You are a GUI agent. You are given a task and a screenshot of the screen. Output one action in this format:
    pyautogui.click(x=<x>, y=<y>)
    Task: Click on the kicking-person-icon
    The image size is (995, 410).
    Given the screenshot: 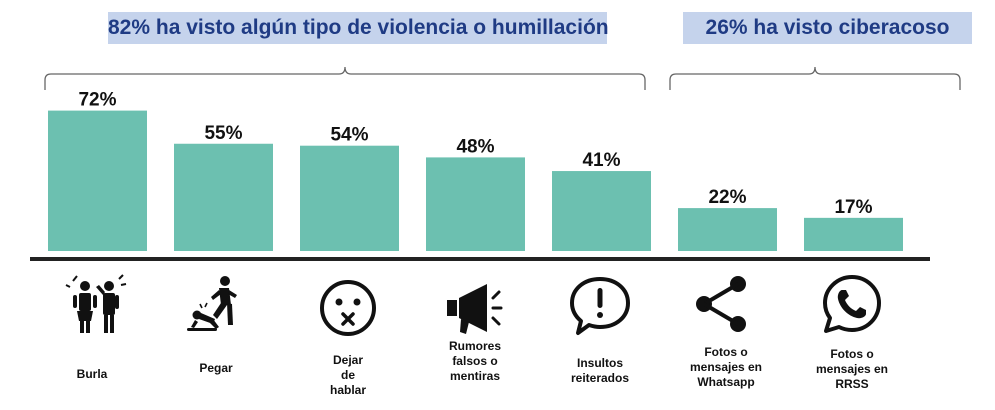 What is the action you would take?
    pyautogui.click(x=212, y=303)
    